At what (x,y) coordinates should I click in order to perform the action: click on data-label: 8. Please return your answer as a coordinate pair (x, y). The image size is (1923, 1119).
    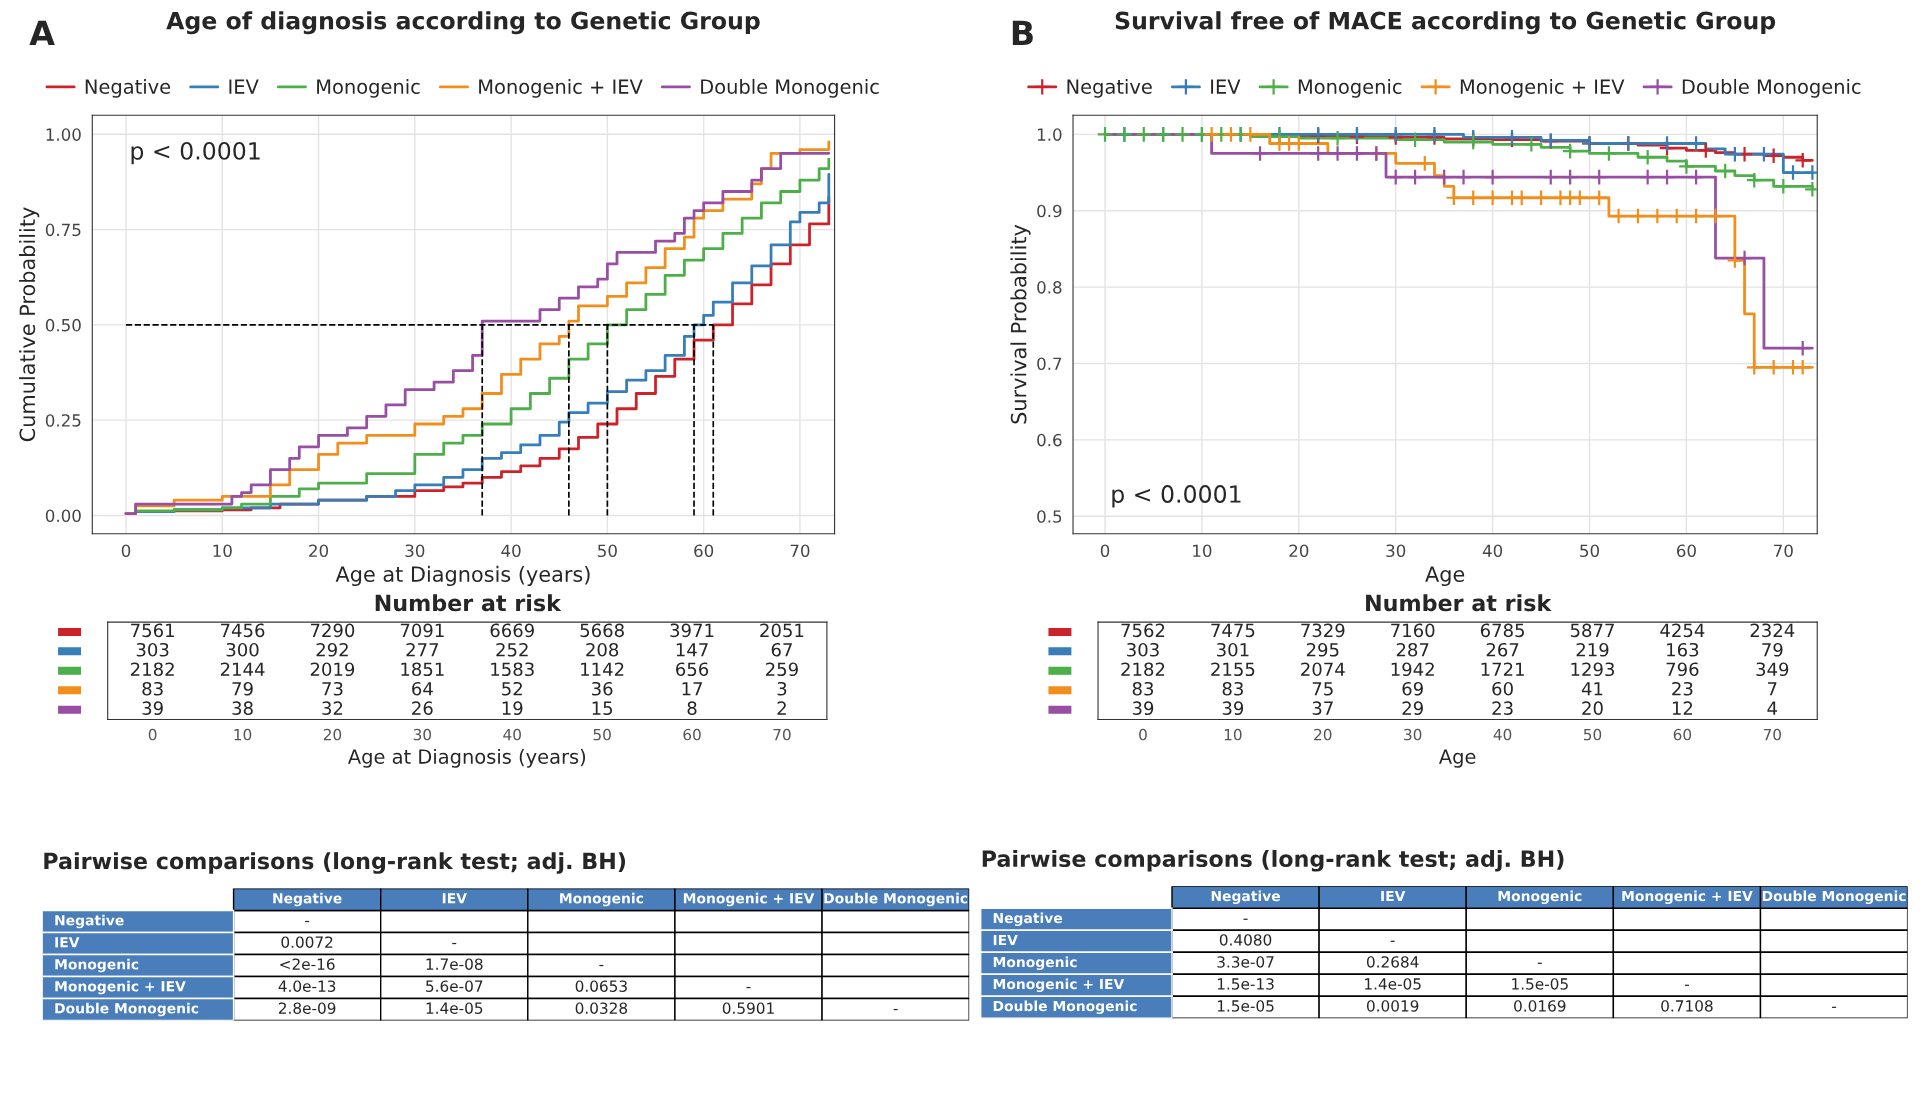
    Looking at the image, I should click on (692, 708).